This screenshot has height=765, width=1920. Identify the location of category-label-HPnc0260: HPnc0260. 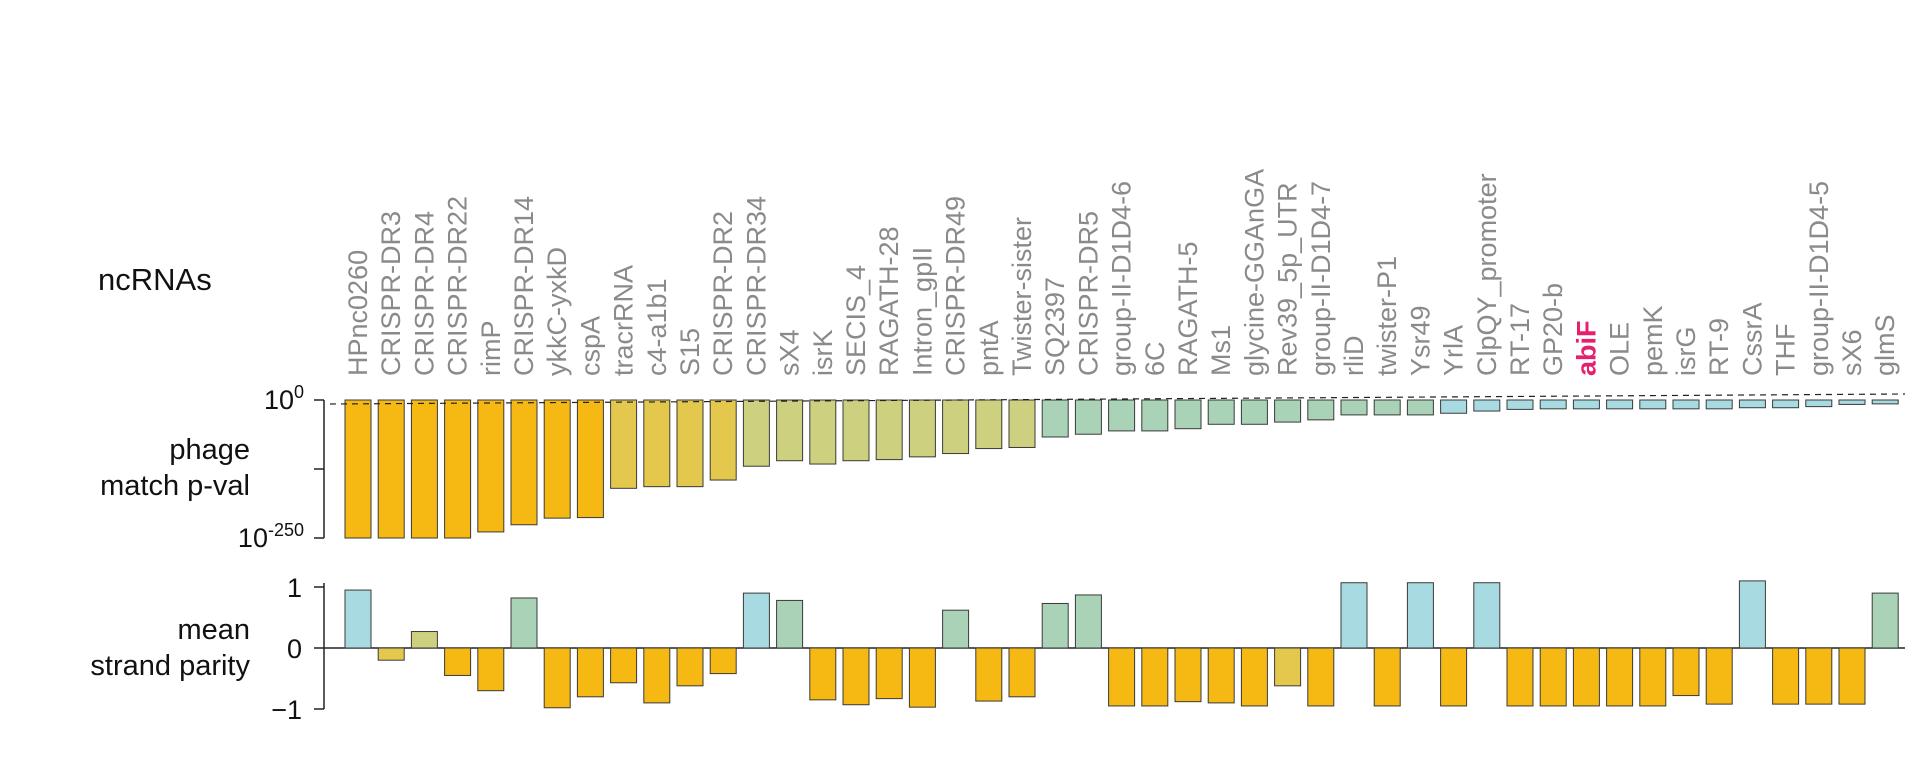
(358, 313).